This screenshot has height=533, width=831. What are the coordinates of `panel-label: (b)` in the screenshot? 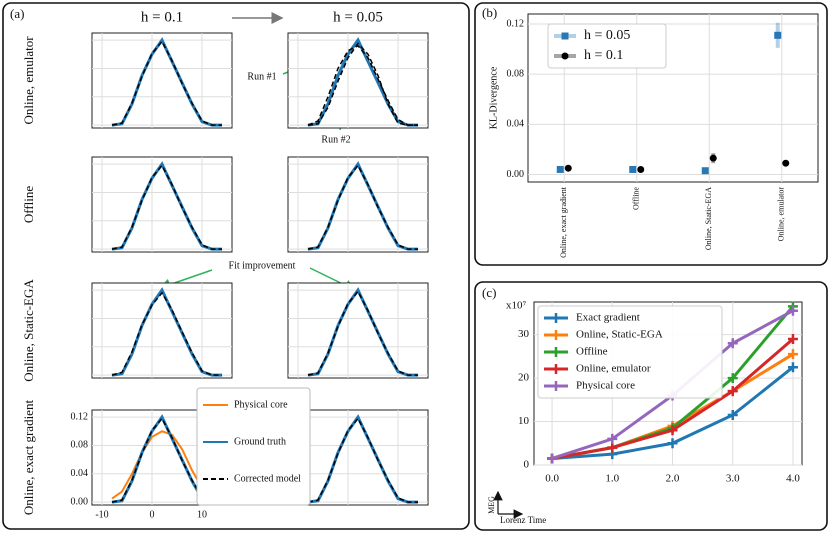 It's located at (489, 12).